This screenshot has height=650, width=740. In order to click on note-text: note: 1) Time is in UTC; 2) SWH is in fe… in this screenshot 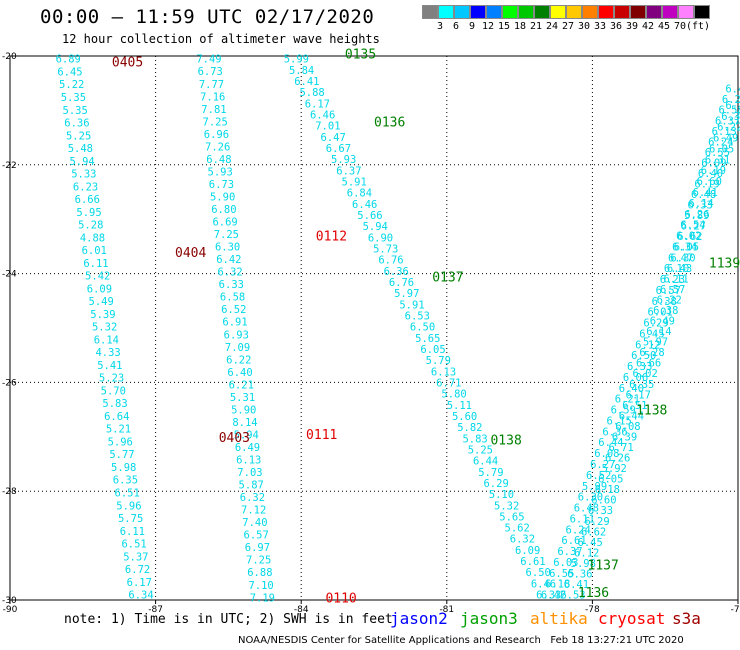, I will do `click(228, 619)`.